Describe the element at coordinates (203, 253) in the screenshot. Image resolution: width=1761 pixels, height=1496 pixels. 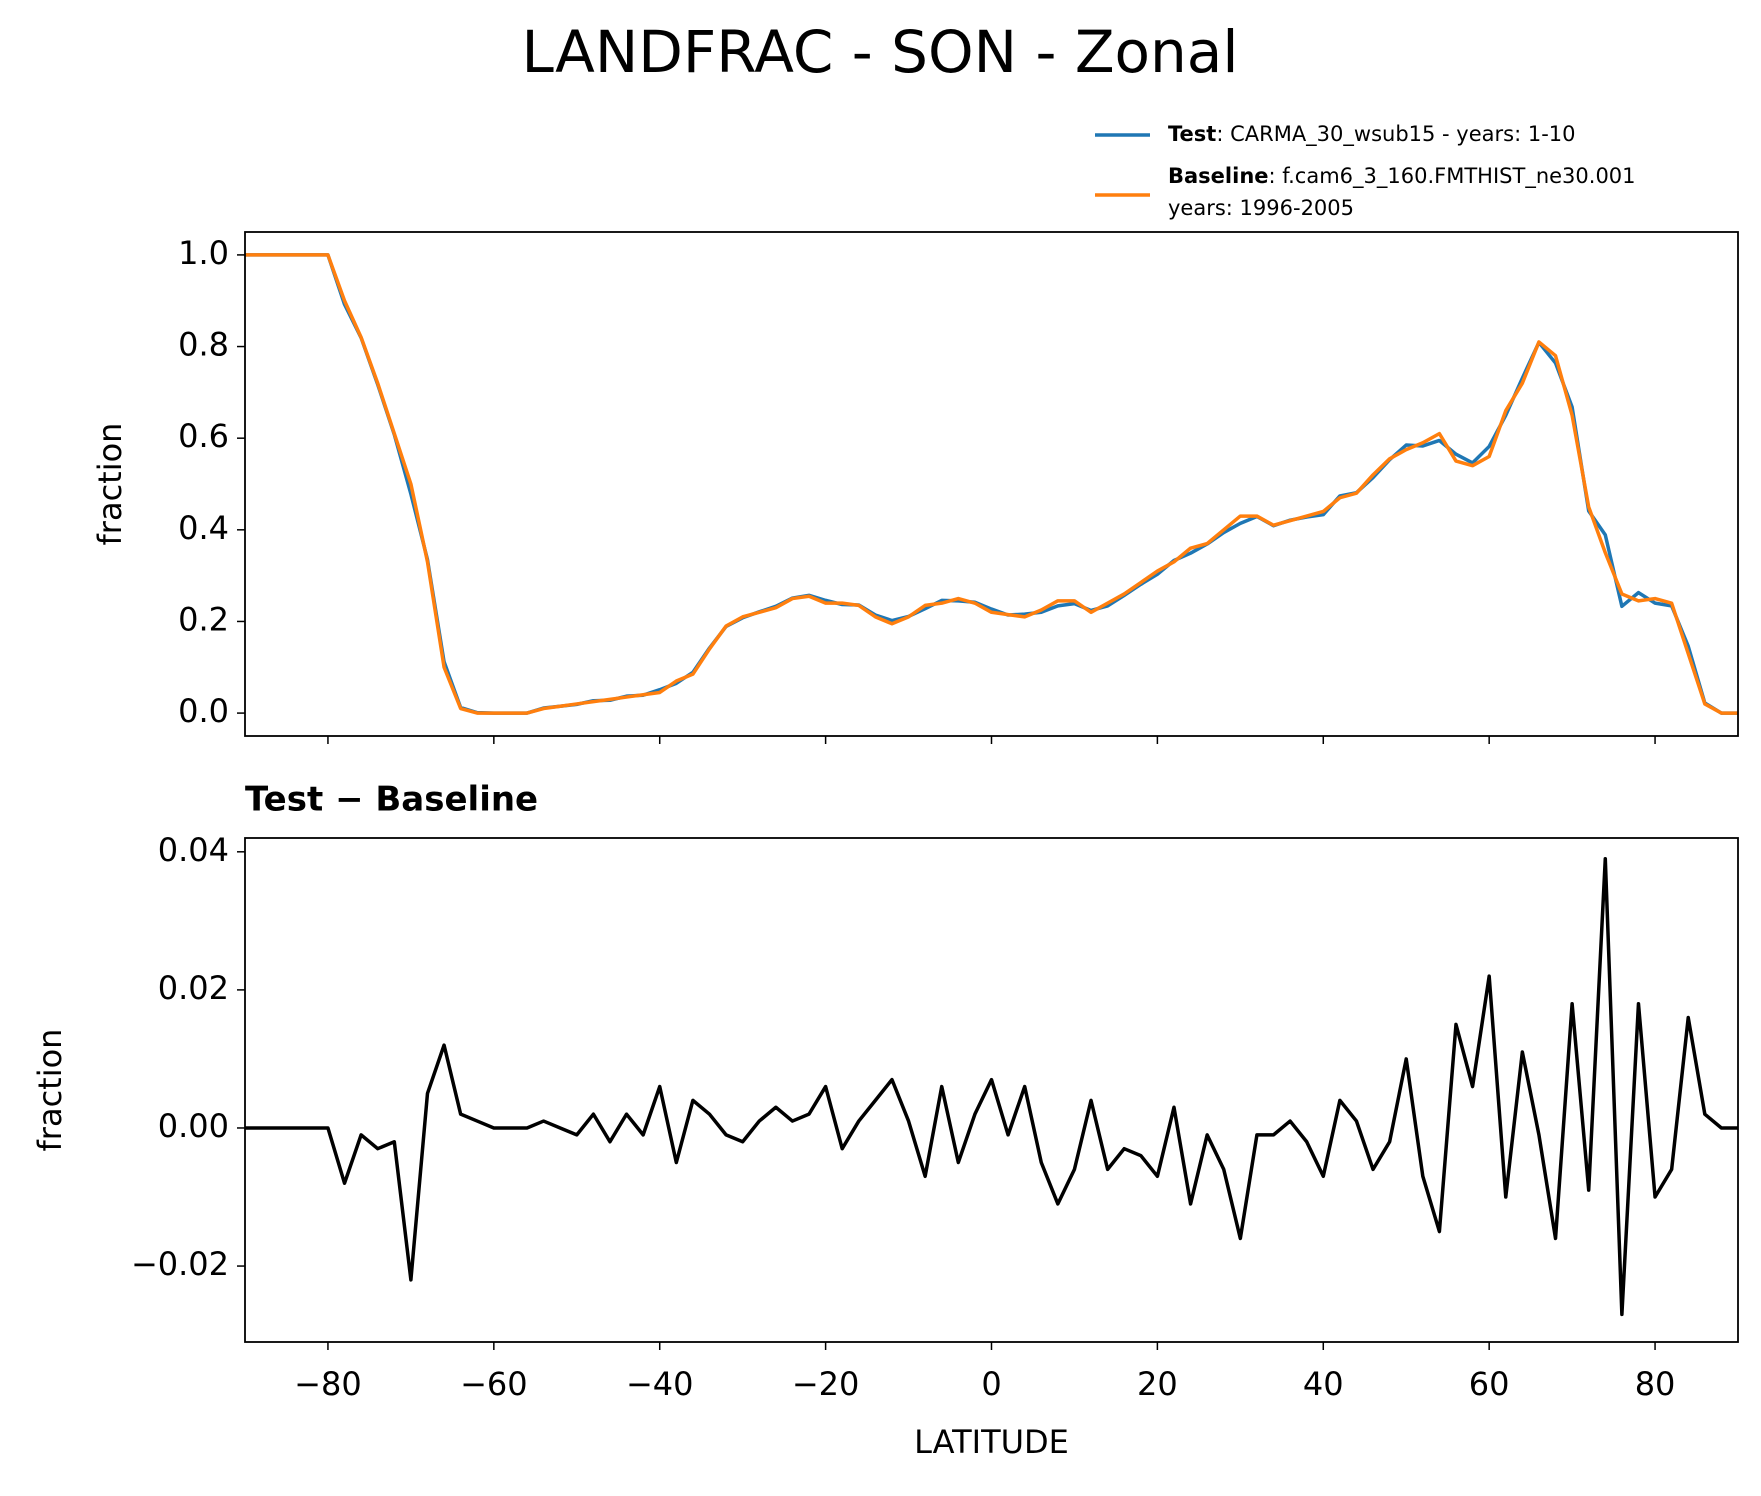
I see `y-tick-label: 1.0` at that location.